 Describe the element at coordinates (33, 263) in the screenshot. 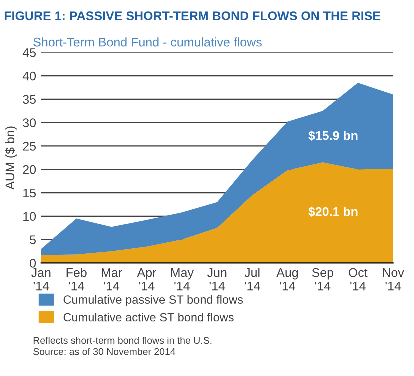

I see `y-tick-label: 0` at that location.